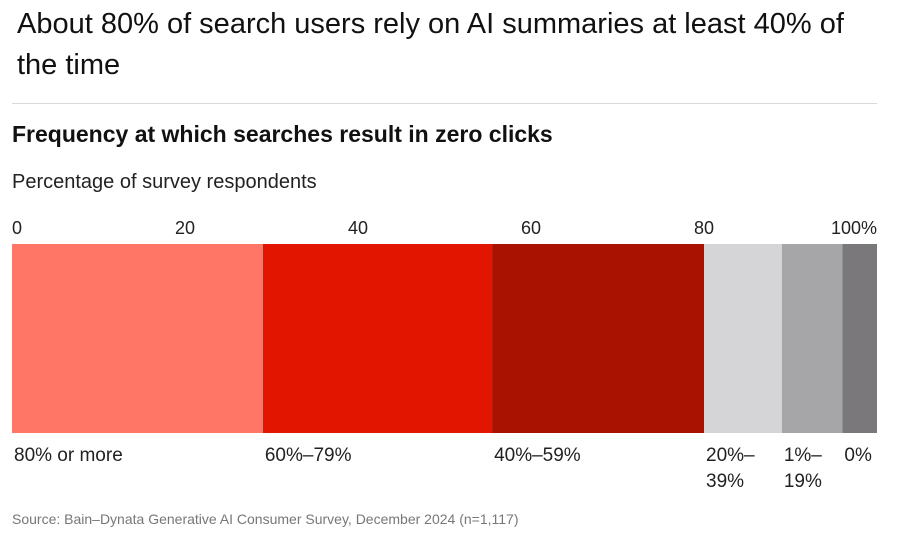 The height and width of the screenshot is (542, 902). Describe the element at coordinates (185, 228) in the screenshot. I see `tick-label: 20` at that location.